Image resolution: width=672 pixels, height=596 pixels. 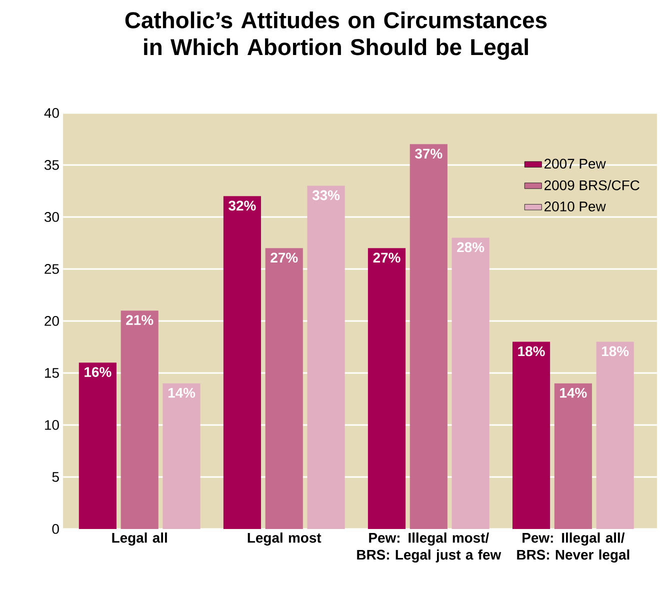 I want to click on y-tick-label: 10, so click(x=52, y=425).